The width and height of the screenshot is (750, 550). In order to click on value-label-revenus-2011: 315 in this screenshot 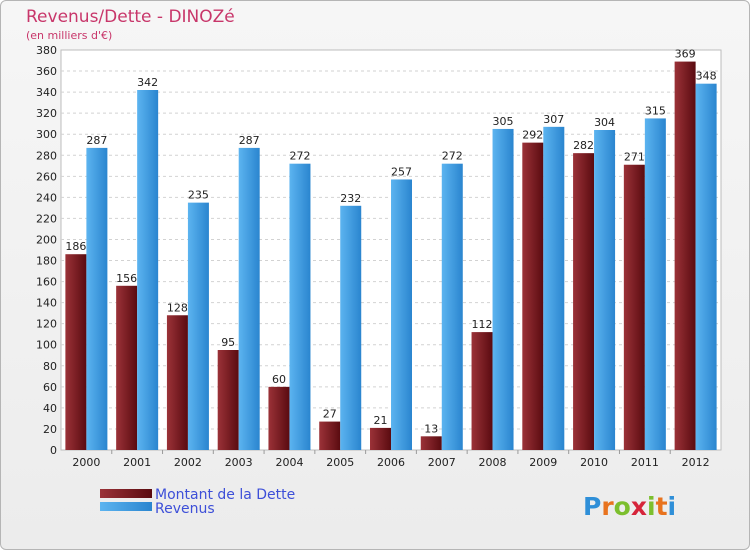, I will do `click(655, 110)`.